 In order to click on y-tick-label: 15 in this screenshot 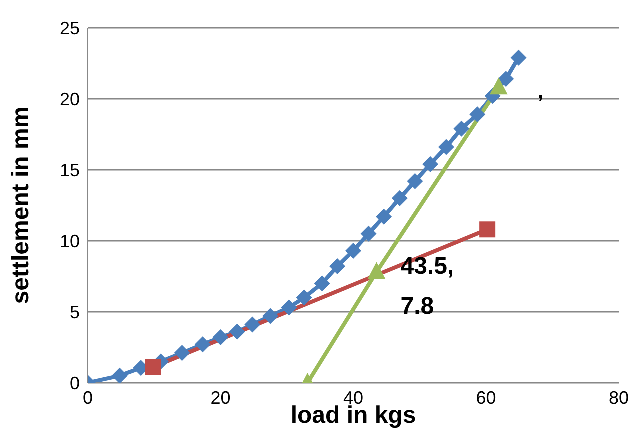, I will do `click(70, 170)`.